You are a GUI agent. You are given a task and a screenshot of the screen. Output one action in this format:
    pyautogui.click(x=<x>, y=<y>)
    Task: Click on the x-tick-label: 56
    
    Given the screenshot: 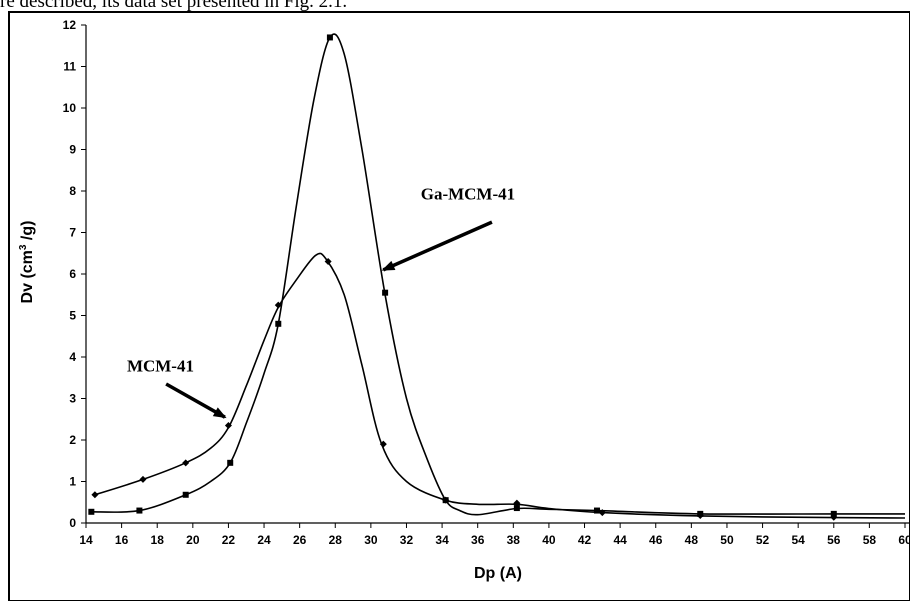 What is the action you would take?
    pyautogui.click(x=834, y=540)
    